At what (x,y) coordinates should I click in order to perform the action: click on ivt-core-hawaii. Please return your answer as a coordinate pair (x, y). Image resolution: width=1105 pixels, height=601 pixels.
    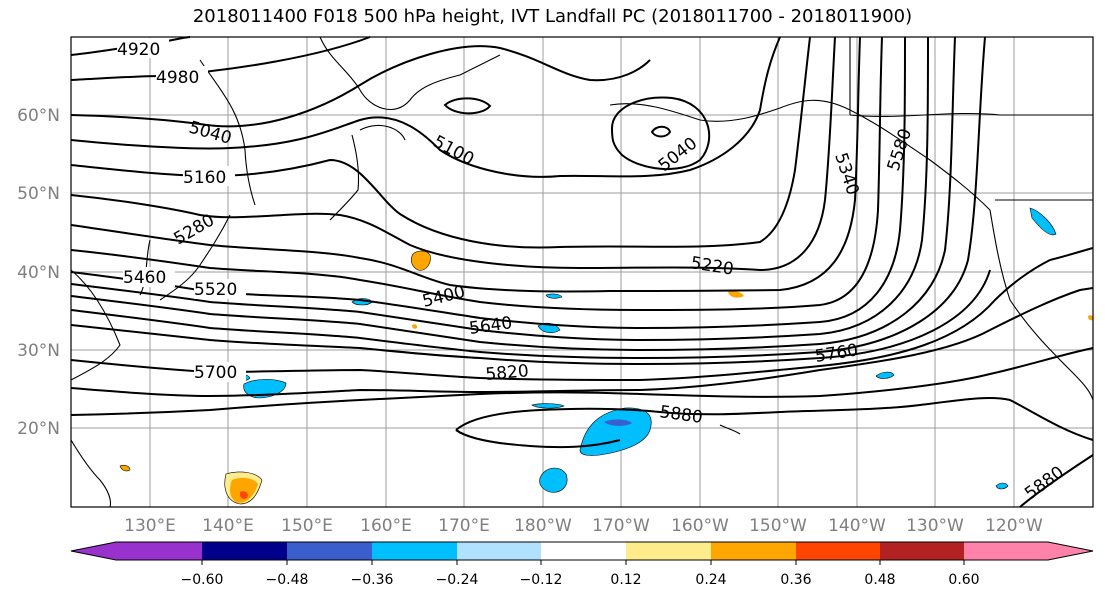
    Looking at the image, I should click on (618, 422).